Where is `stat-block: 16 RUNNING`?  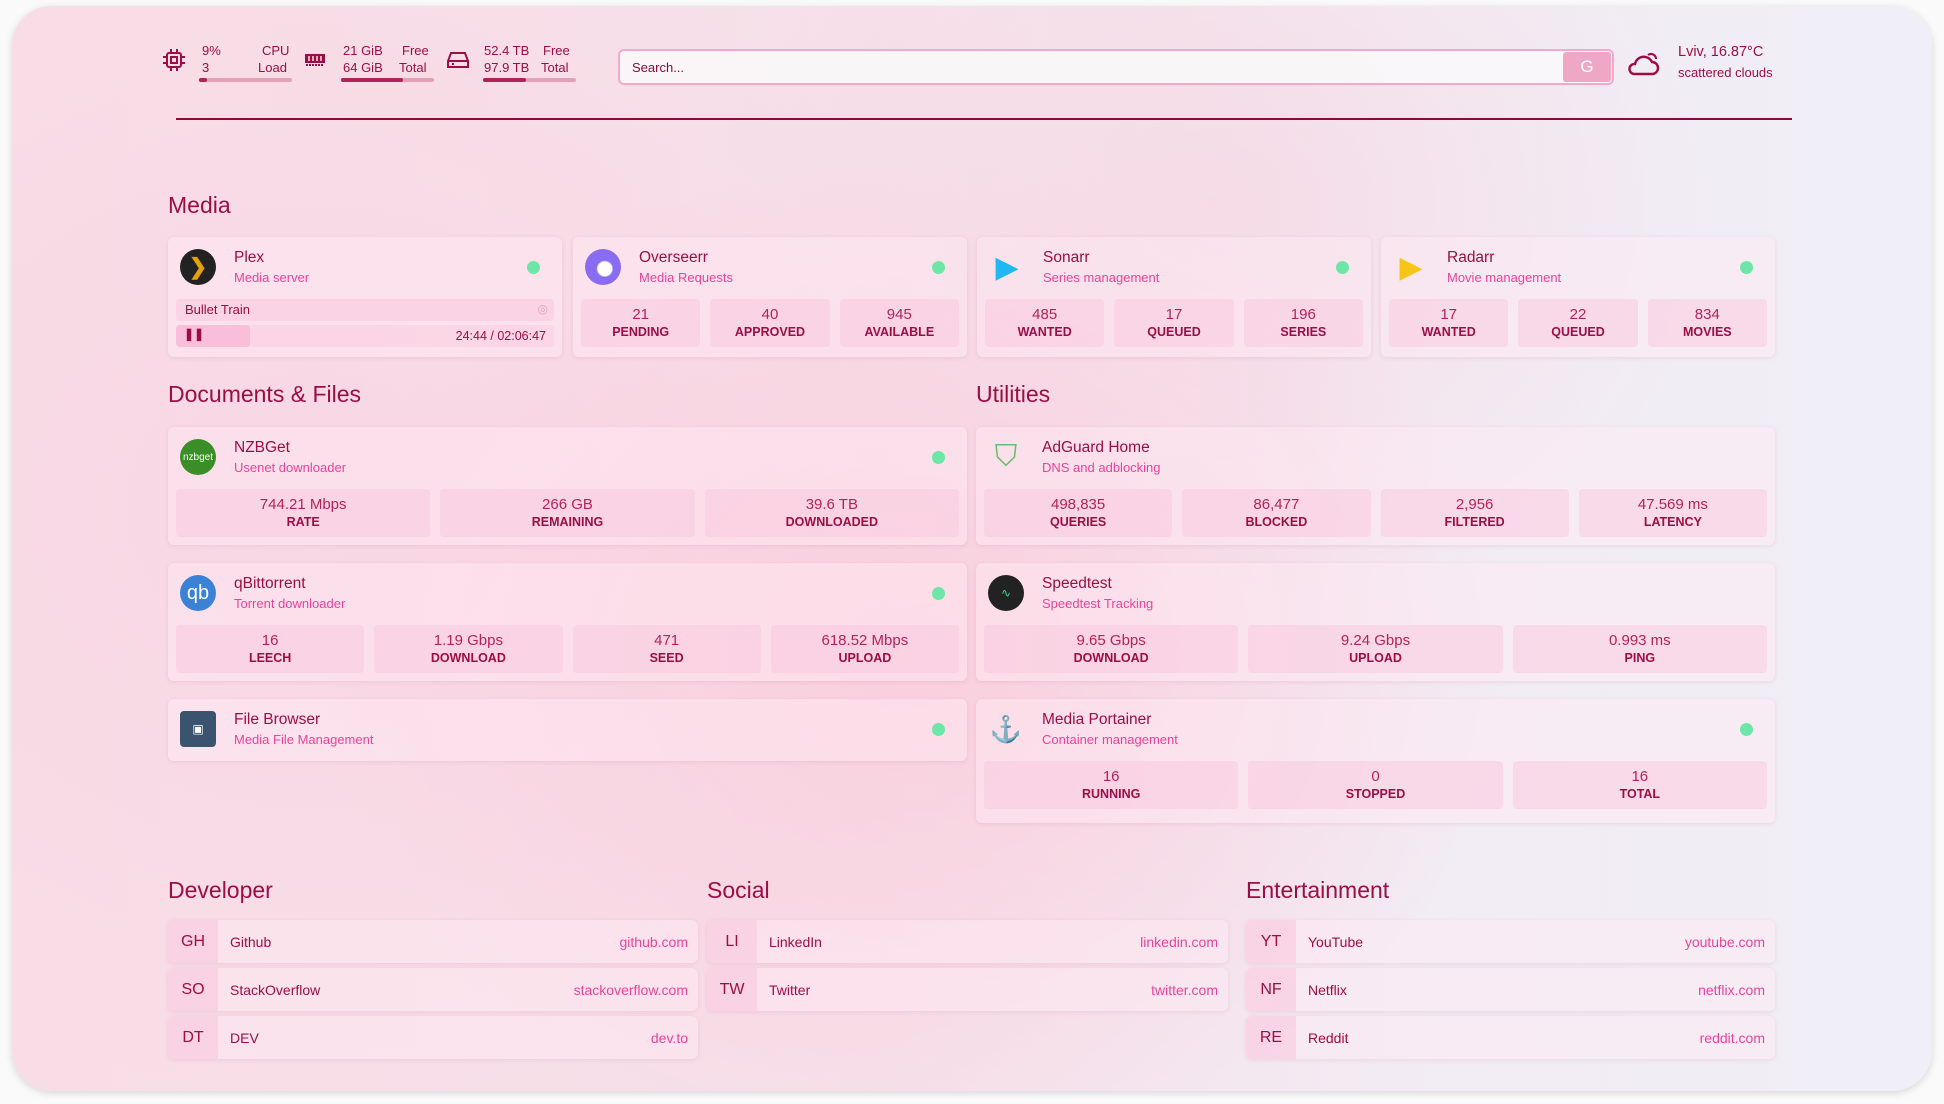 stat-block: 16 RUNNING is located at coordinates (1111, 785).